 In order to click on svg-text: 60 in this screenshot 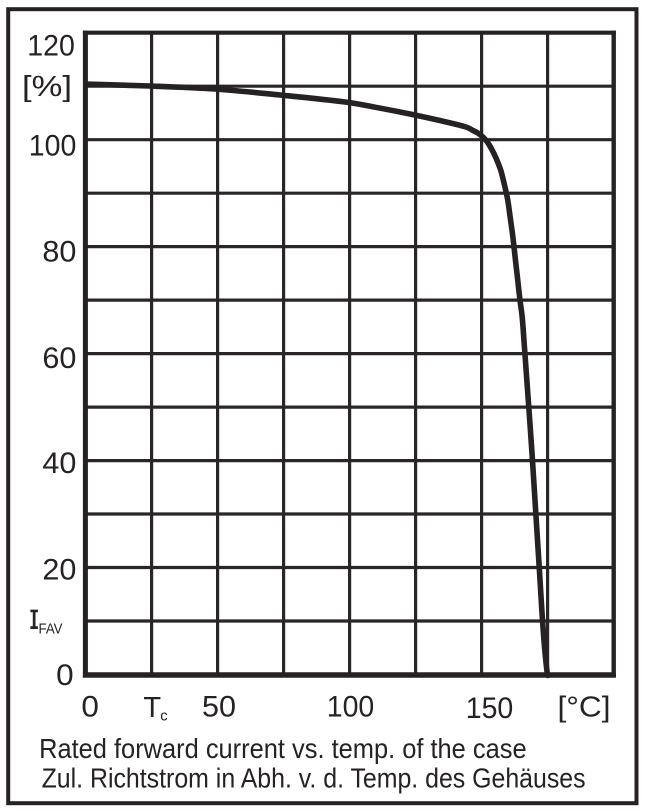, I will do `click(59, 358)`.